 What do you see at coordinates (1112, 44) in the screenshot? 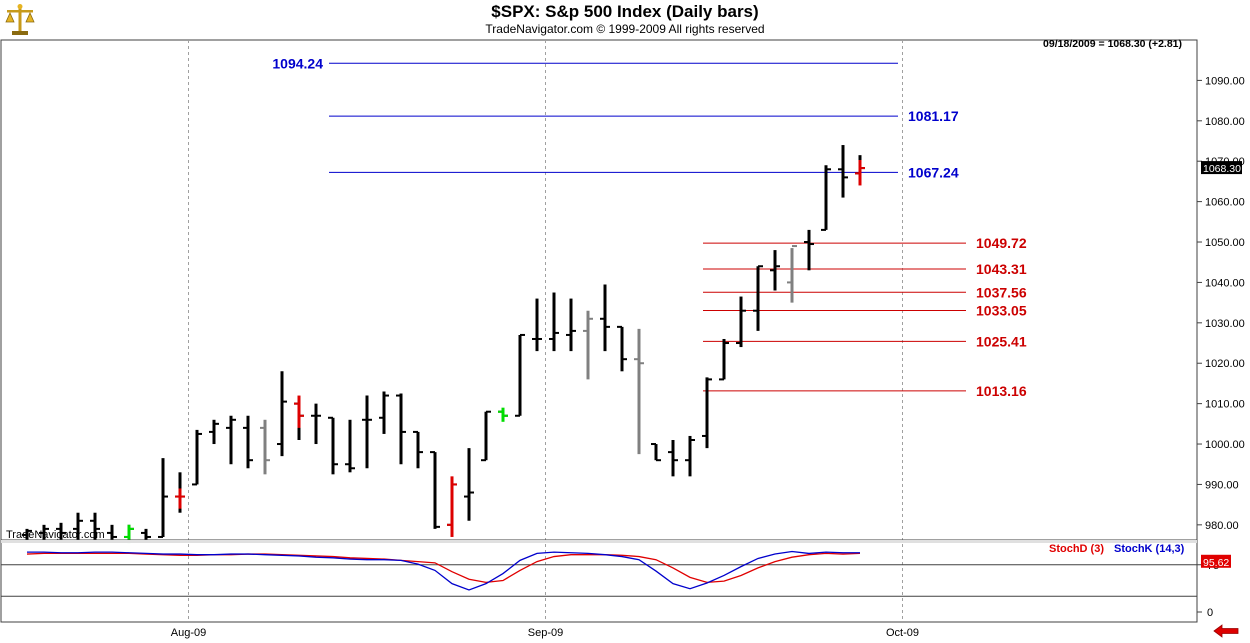
I see `last-price-info: 09/18/2009 = 1068.30 (+2.81)` at bounding box center [1112, 44].